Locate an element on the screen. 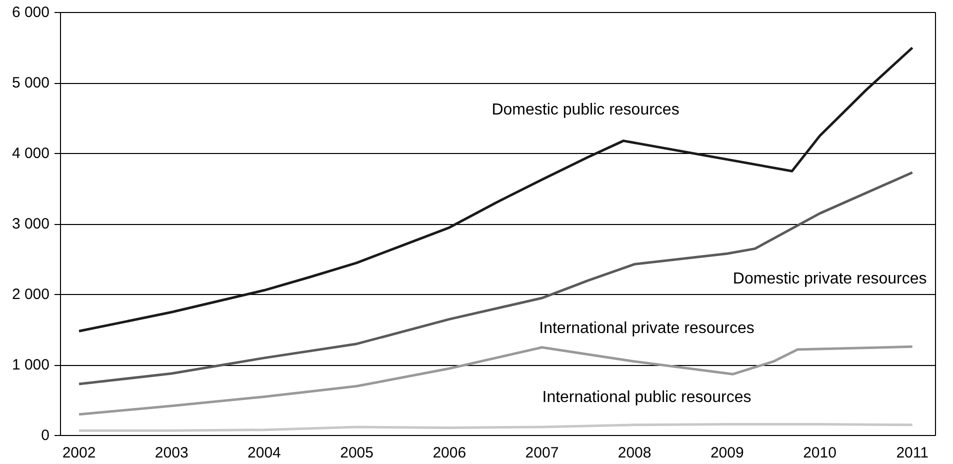 This screenshot has height=464, width=953. series-label: International public resources is located at coordinates (647, 397).